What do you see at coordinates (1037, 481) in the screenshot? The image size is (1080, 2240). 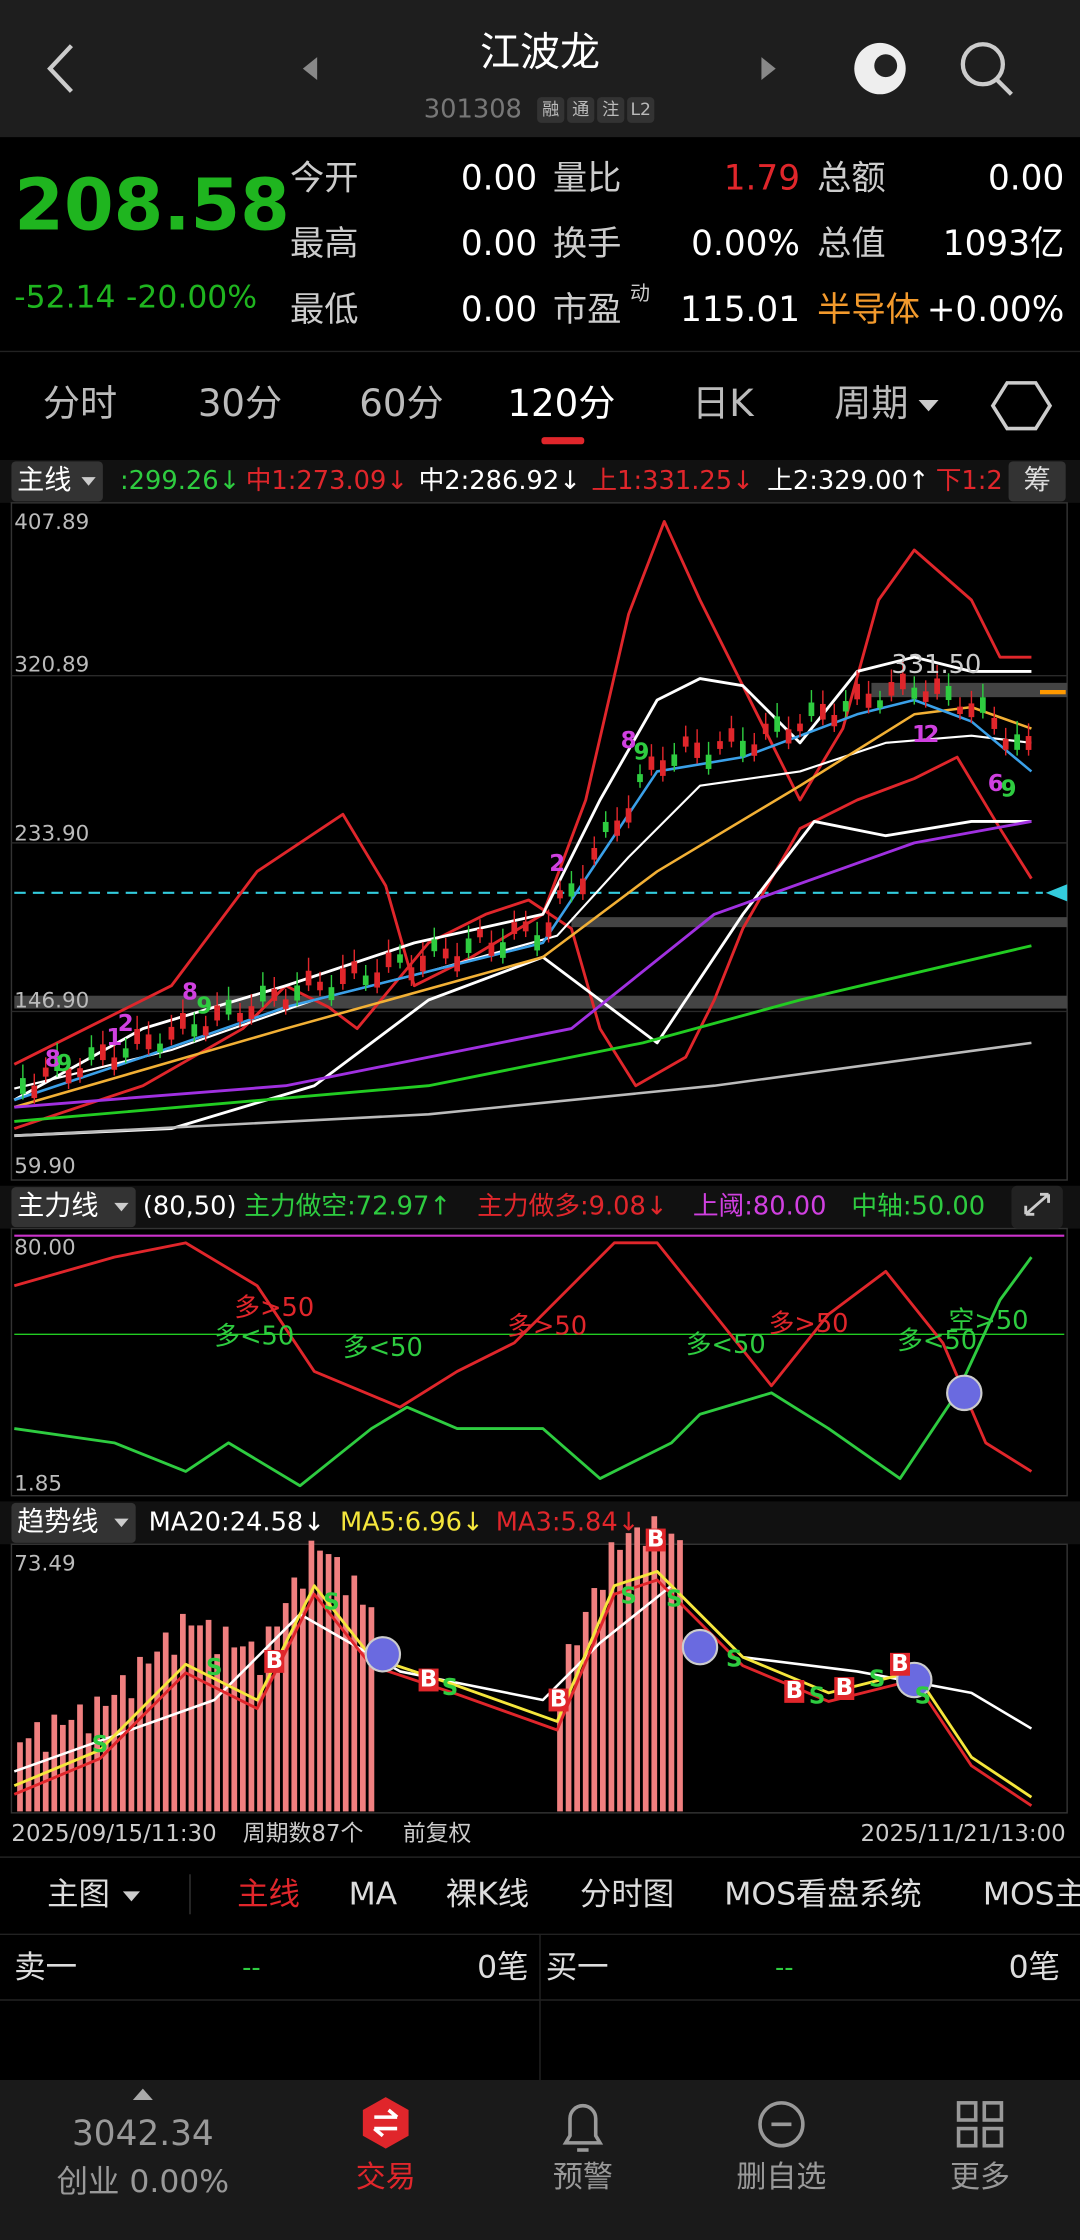 I see `chip-button` at bounding box center [1037, 481].